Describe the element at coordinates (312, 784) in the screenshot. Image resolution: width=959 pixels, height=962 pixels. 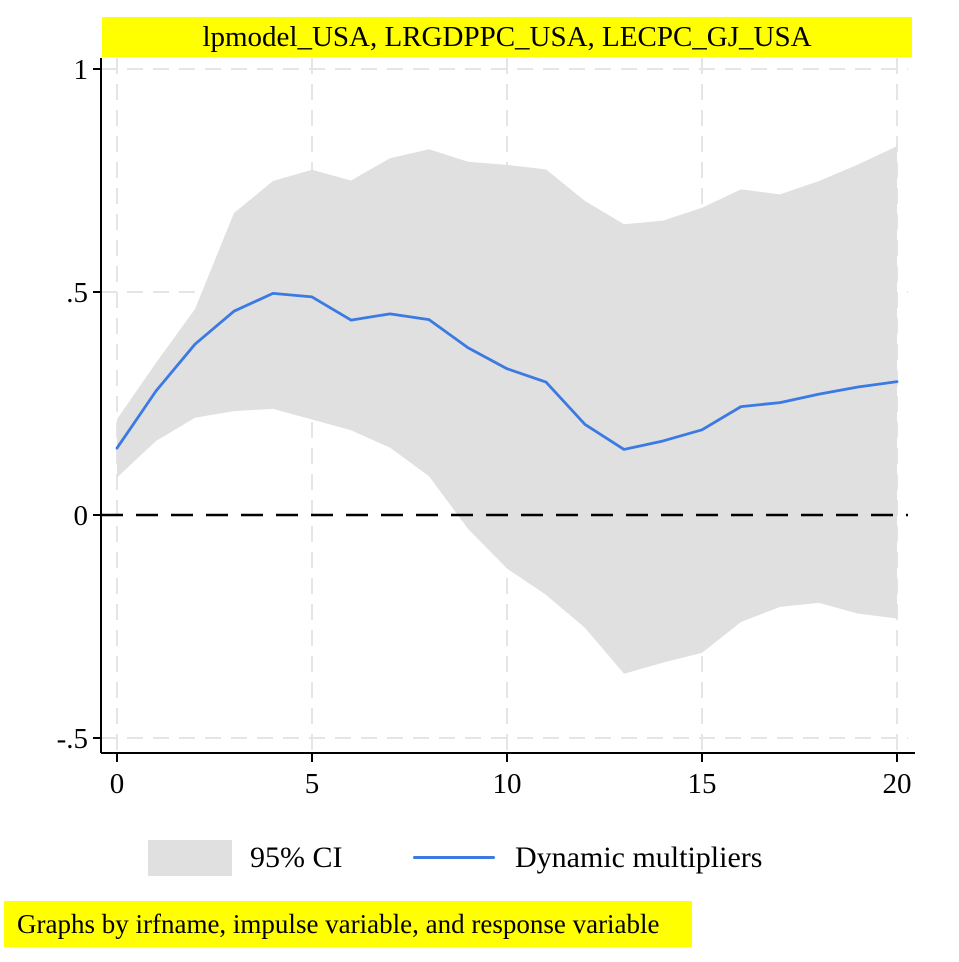
I see `x-tick-label: 5` at that location.